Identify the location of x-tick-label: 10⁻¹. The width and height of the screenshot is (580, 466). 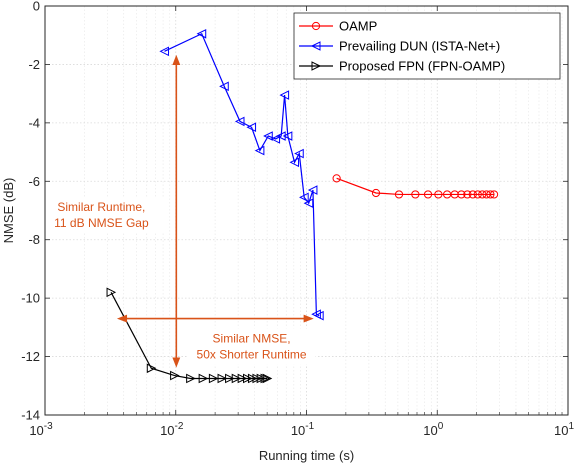
(303, 429).